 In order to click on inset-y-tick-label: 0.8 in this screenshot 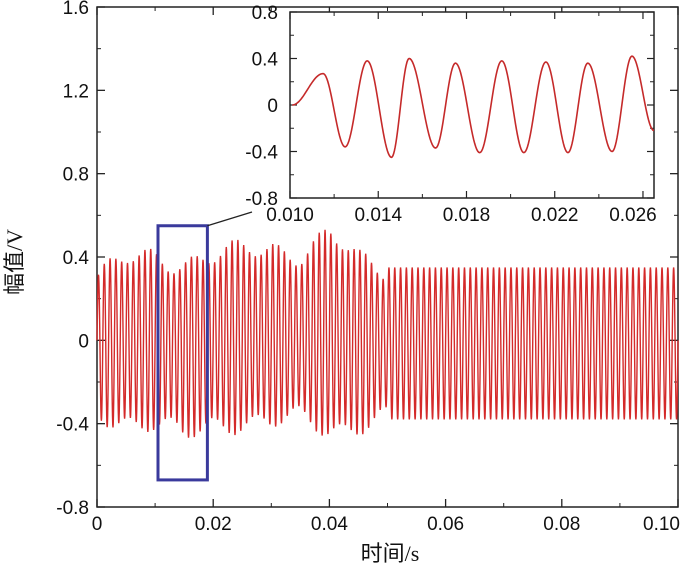, I will do `click(265, 13)`.